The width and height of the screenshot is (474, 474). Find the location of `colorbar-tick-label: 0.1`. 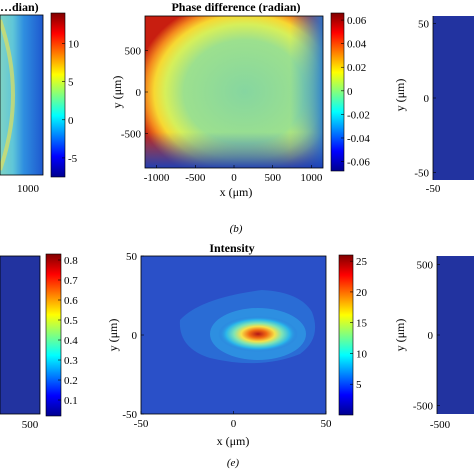

colorbar-tick-label: 0.1 is located at coordinates (71, 401).